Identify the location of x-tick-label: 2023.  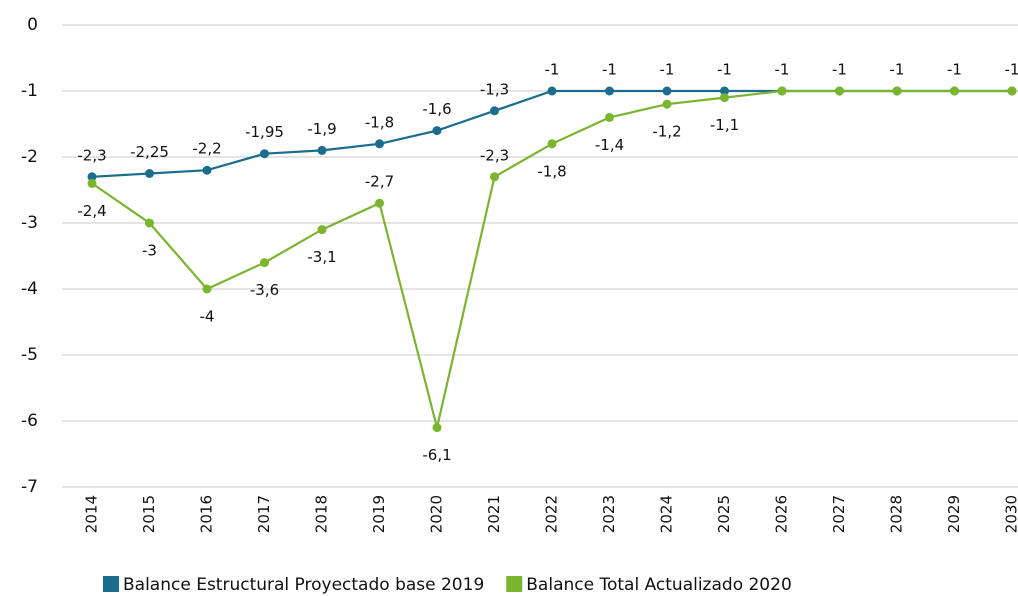
(609, 514).